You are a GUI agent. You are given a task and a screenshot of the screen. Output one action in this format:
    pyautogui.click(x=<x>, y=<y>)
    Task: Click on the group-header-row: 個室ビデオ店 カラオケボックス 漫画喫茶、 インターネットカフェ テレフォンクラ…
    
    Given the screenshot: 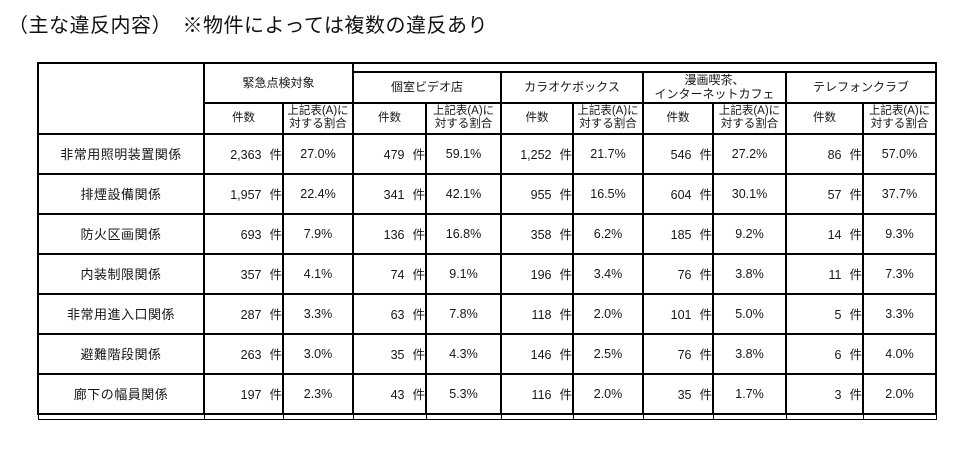 What is the action you would take?
    pyautogui.click(x=487, y=87)
    